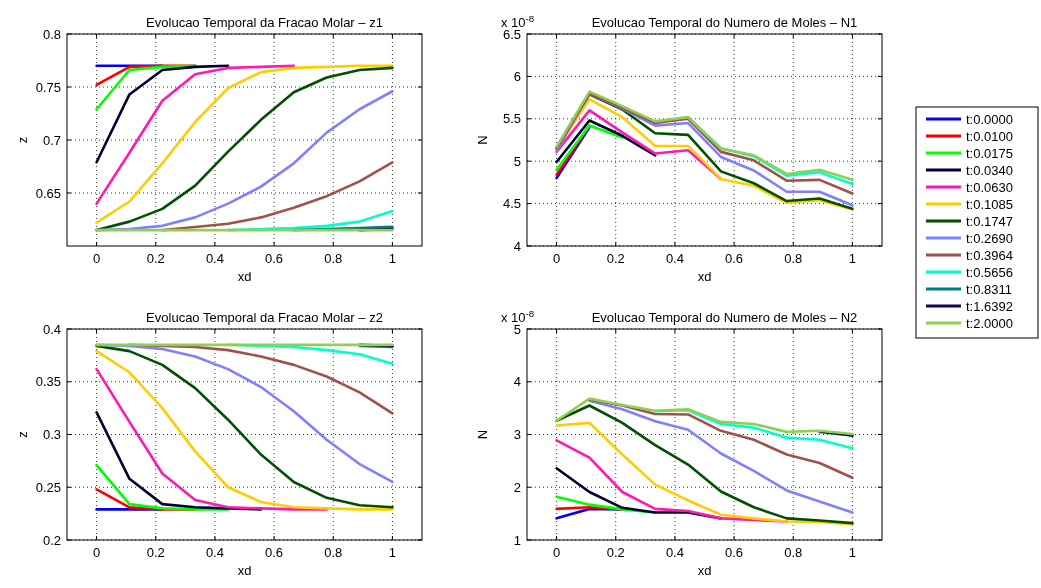 The width and height of the screenshot is (1041, 588). I want to click on y-tick-label: 5, so click(517, 161).